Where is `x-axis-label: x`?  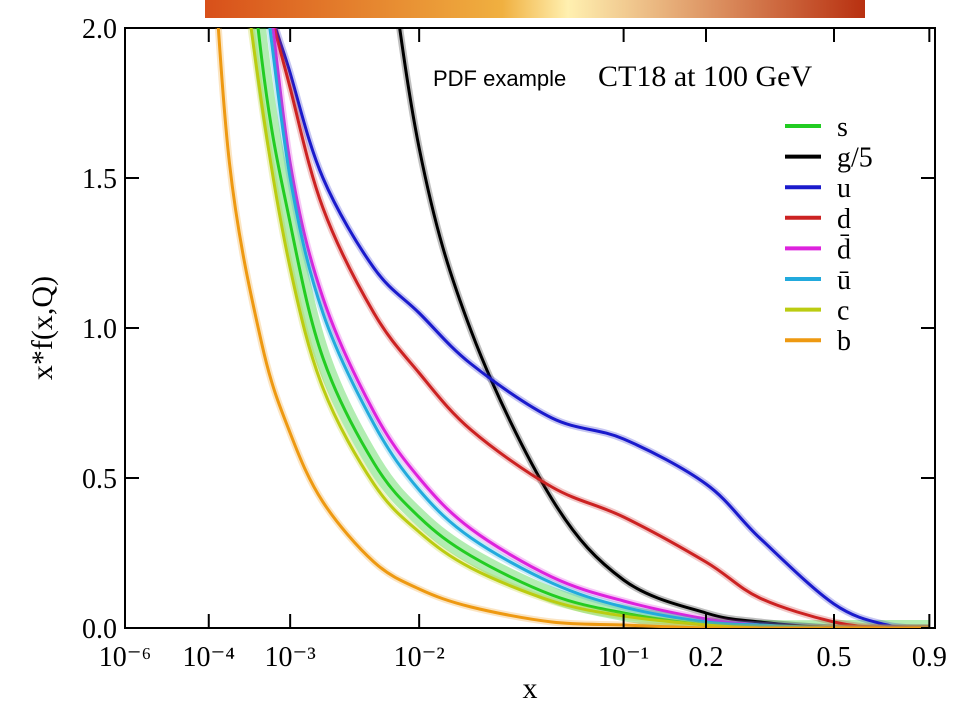 x-axis-label: x is located at coordinates (530, 686).